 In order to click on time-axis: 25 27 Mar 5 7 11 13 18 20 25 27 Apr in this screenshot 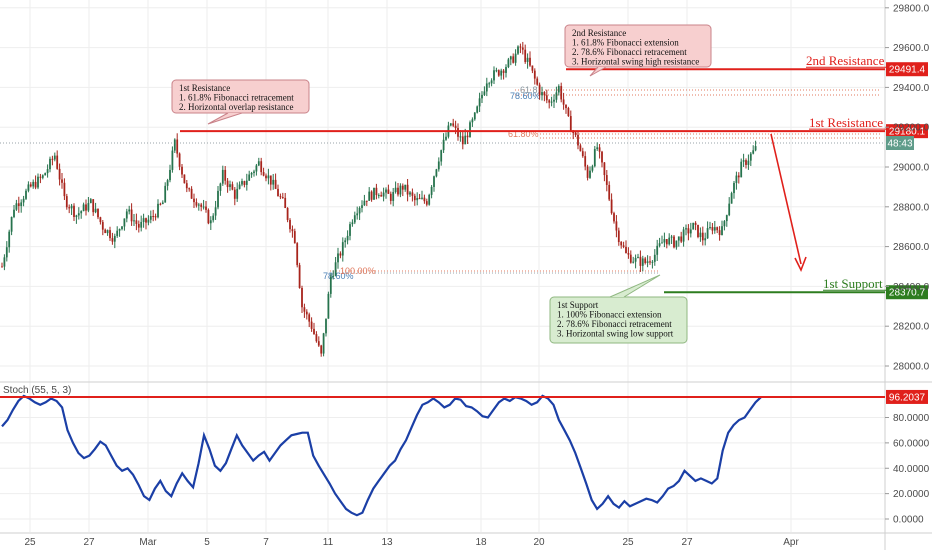, I will do `click(411, 542)`.